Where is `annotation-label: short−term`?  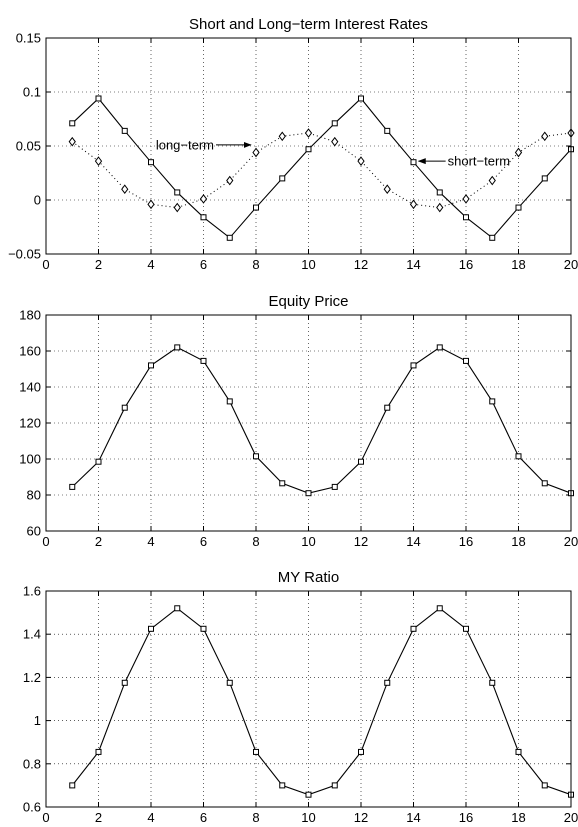
annotation-label: short−term is located at coordinates (479, 161).